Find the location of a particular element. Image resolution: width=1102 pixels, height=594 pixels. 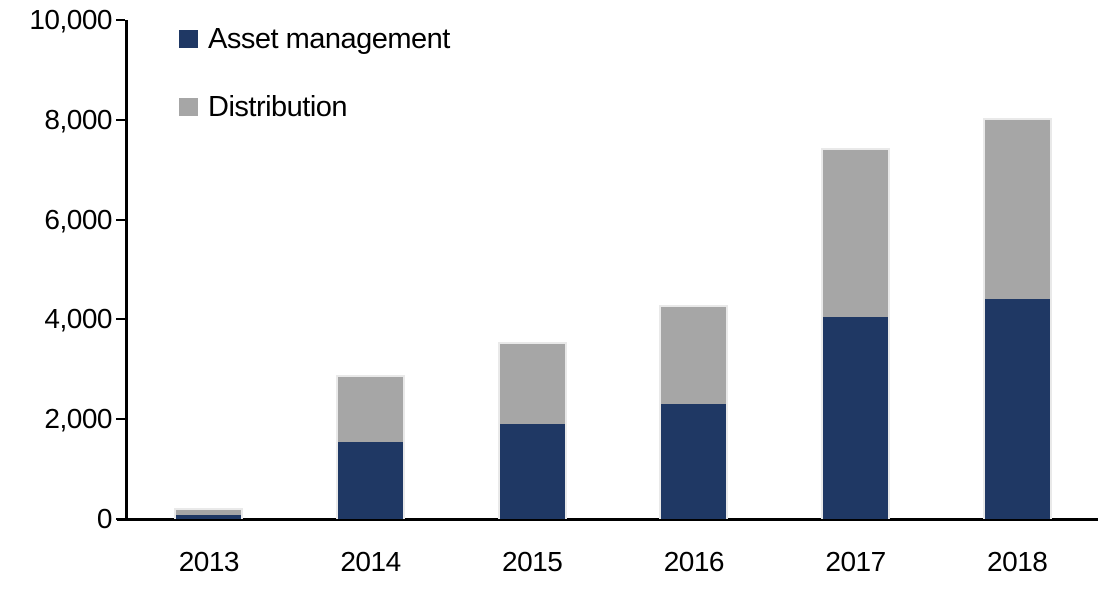

bar-column-2016 is located at coordinates (694, 269).